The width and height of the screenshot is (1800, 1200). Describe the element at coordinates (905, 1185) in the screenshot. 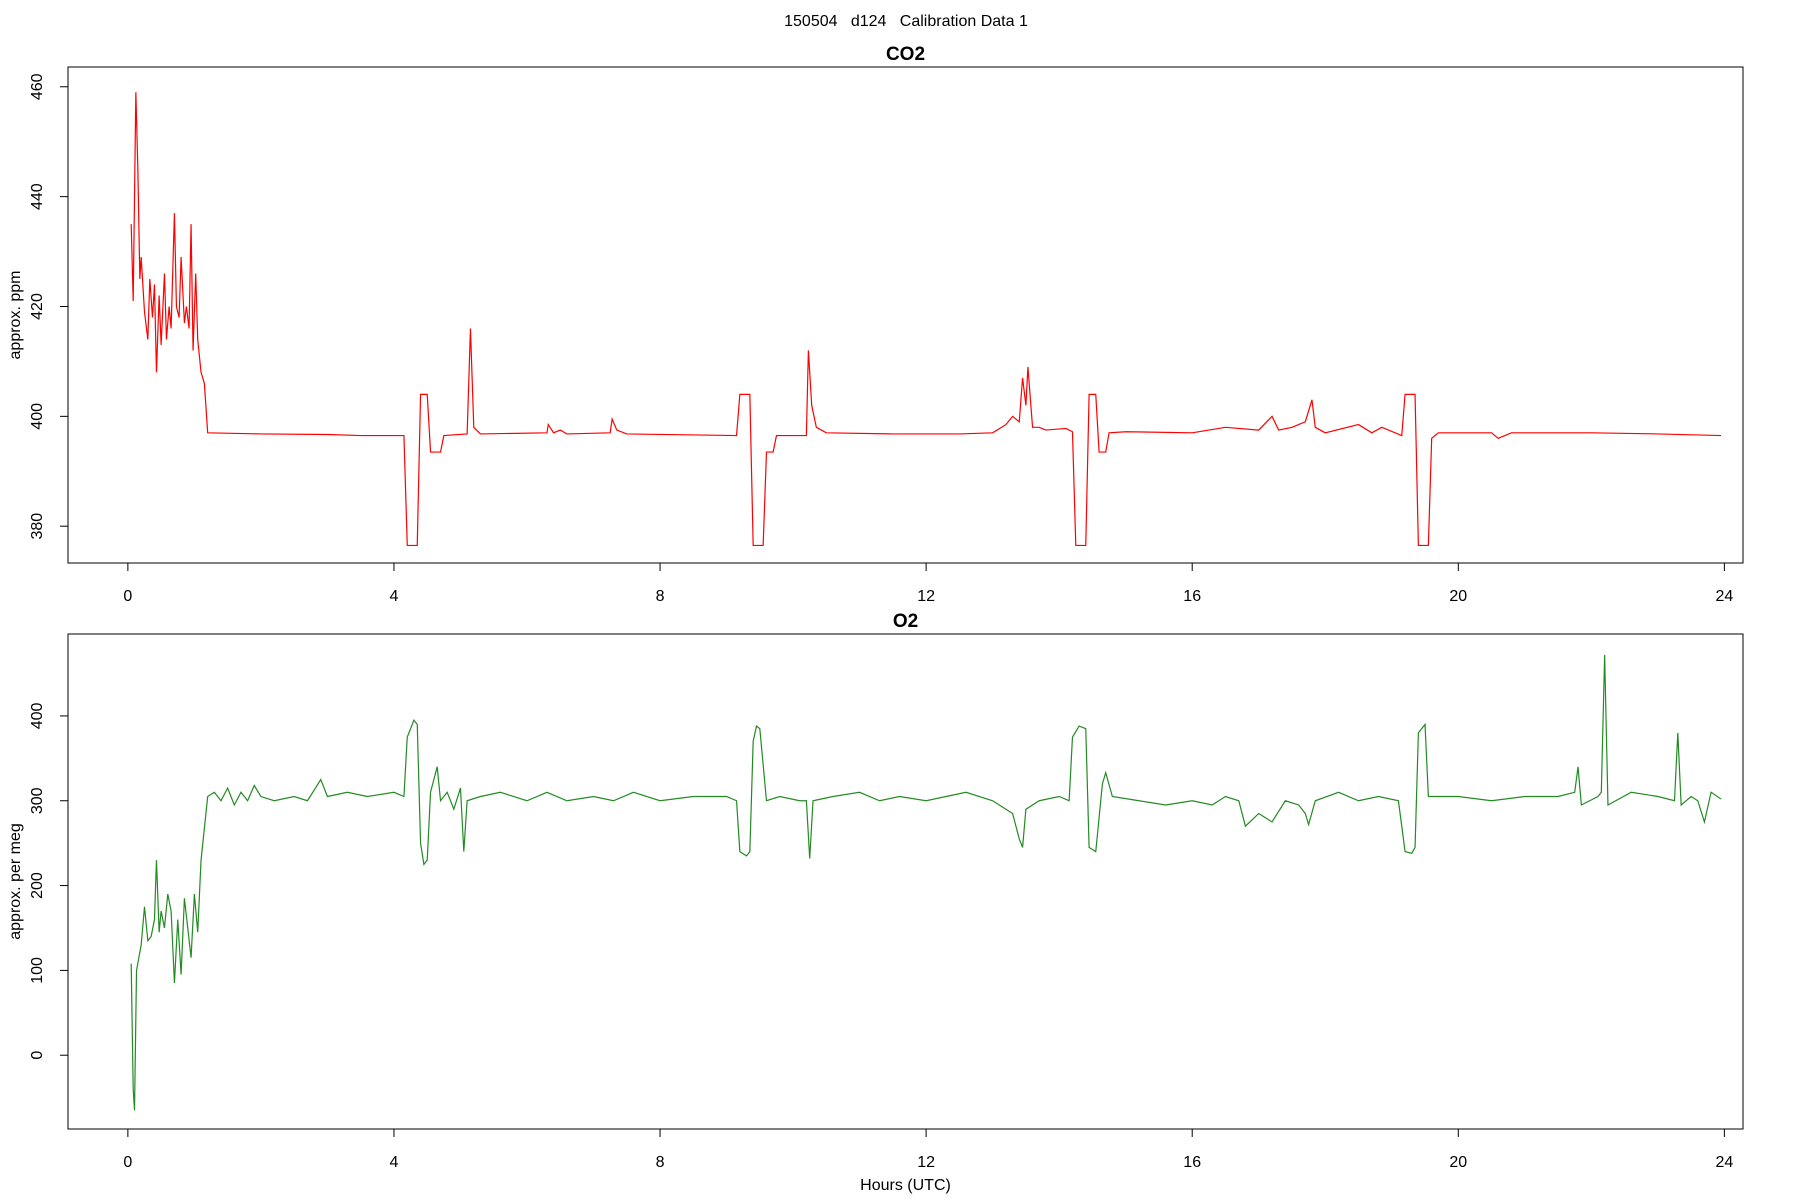

I see `x-axis-label: Hours (UTC)` at that location.